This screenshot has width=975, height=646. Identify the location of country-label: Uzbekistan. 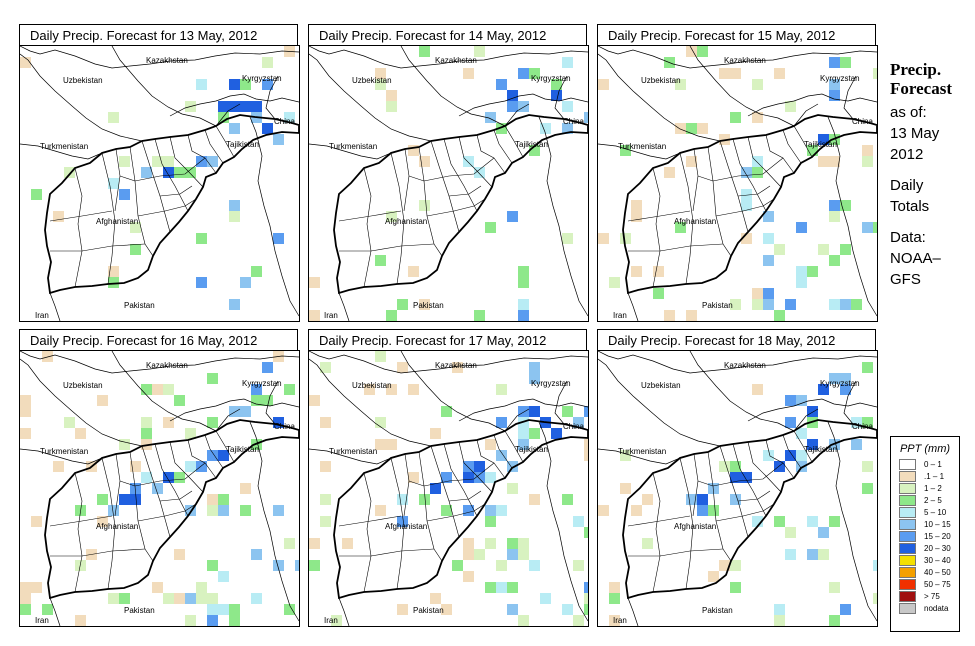
(83, 80).